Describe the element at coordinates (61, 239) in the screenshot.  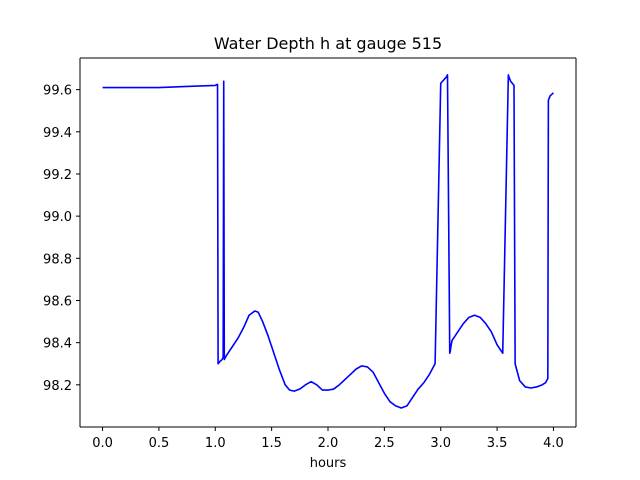
I see `y-axis: 98.2 98.4 98.6 98.8 99.0 99.2 99.4 99.6` at that location.